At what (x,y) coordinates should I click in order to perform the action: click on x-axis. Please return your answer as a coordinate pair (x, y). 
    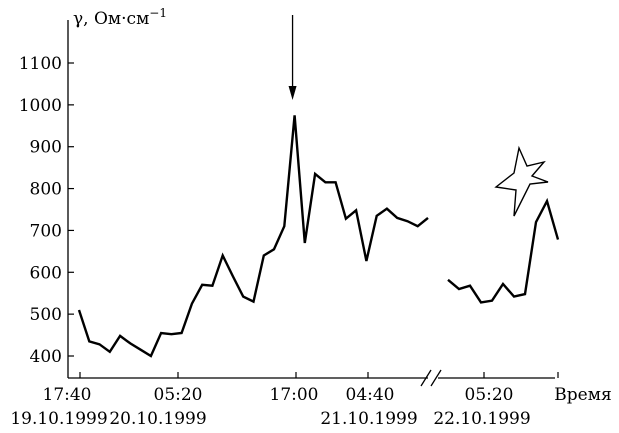
    Looking at the image, I should click on (313, 378).